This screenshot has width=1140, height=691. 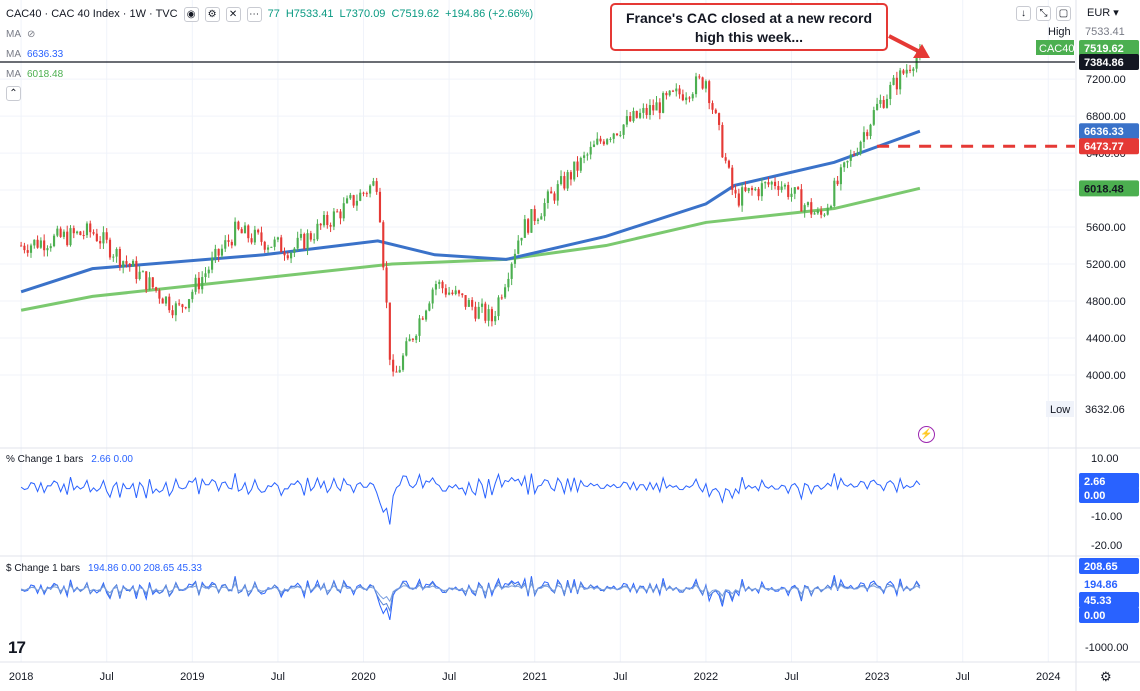 What do you see at coordinates (749, 18) in the screenshot?
I see `annotation-line-1: France's CAC closed at a new record` at bounding box center [749, 18].